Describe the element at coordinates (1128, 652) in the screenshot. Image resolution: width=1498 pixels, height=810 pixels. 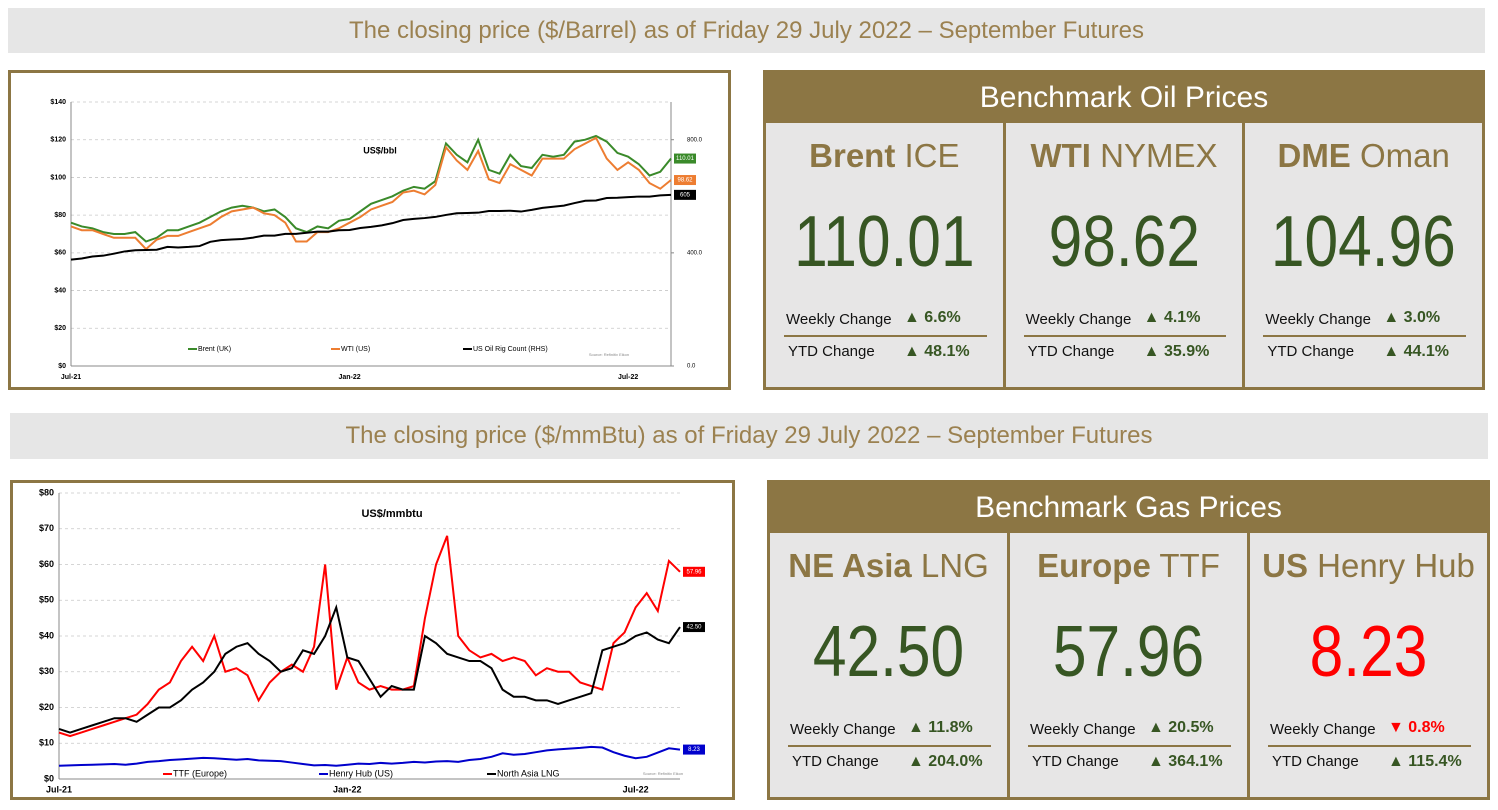
I see `price: 57.96` at that location.